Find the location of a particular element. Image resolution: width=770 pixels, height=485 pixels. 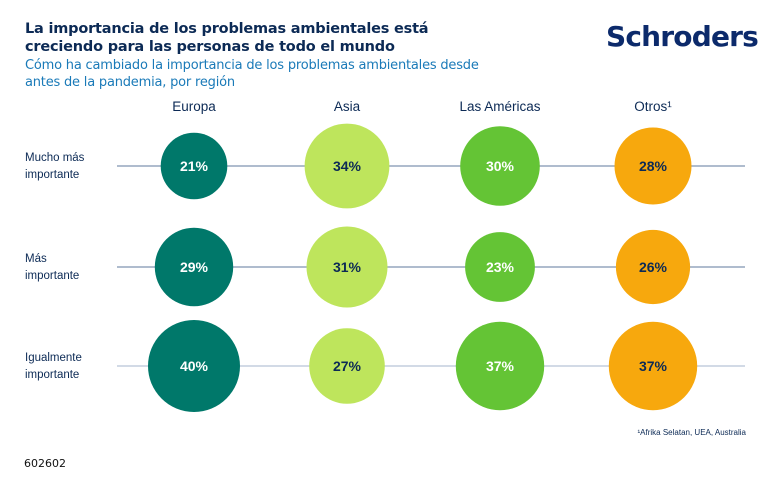

bubble-value-label: 21% is located at coordinates (194, 166).